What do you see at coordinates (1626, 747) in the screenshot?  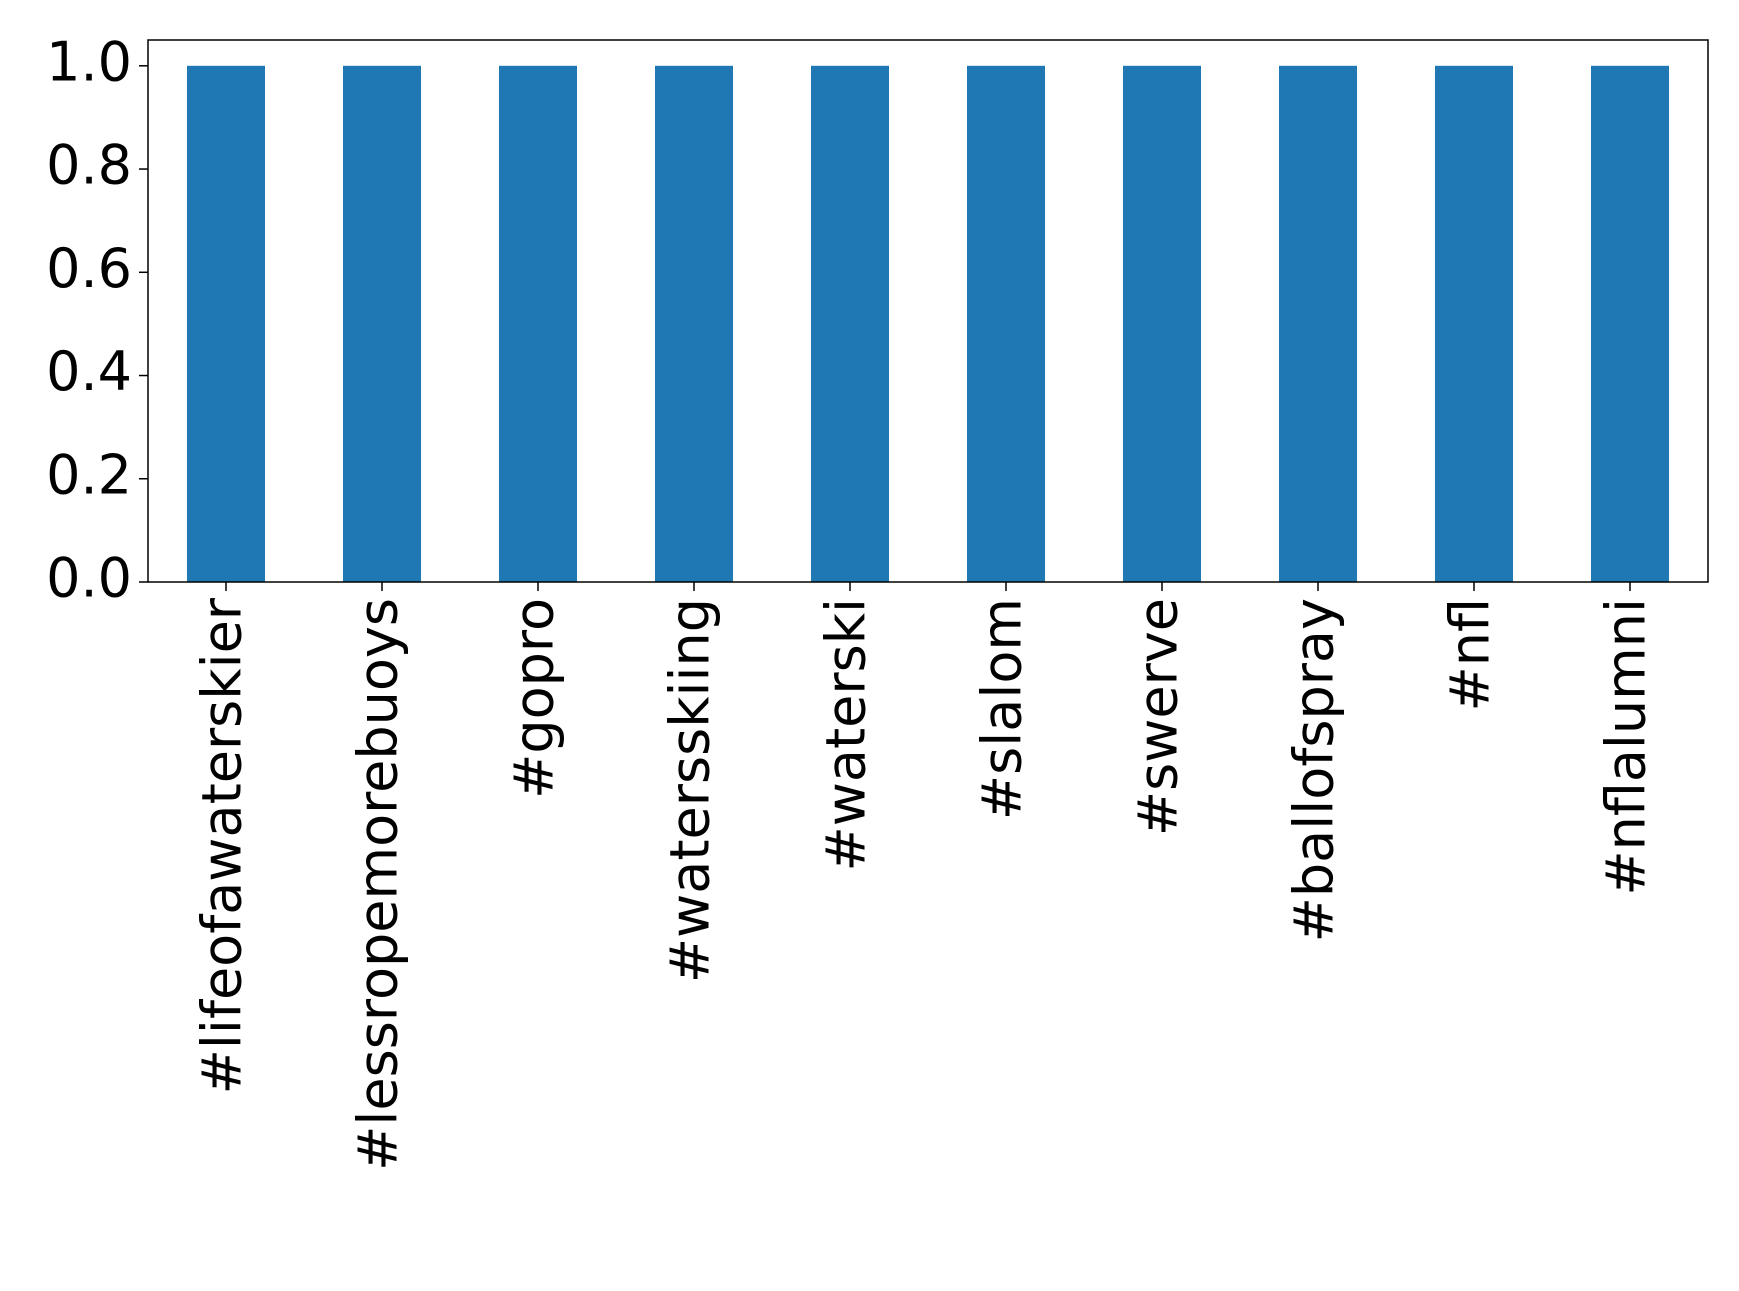 I see `x-tick-label: #nflalumni` at bounding box center [1626, 747].